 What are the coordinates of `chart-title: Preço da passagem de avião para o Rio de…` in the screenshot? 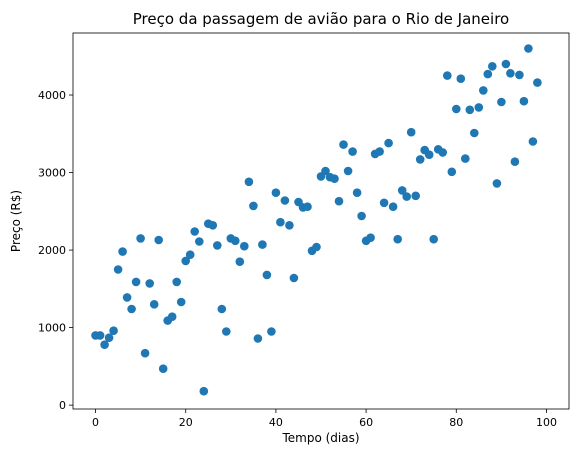 It's located at (321, 19).